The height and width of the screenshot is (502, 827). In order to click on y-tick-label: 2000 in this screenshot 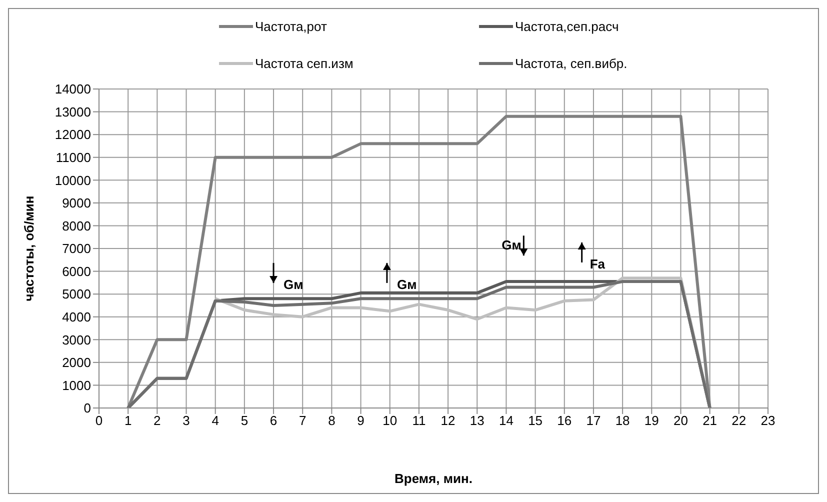, I will do `click(76, 362)`.